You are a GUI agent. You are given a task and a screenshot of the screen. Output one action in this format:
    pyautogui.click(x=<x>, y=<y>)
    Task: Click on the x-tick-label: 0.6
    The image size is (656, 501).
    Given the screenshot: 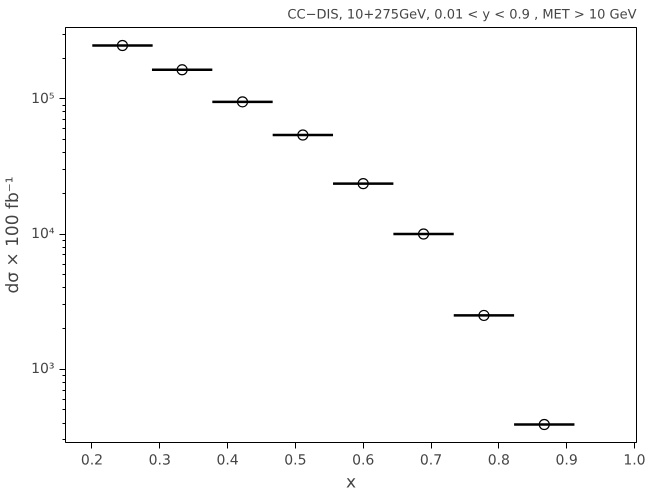 What is the action you would take?
    pyautogui.click(x=363, y=460)
    